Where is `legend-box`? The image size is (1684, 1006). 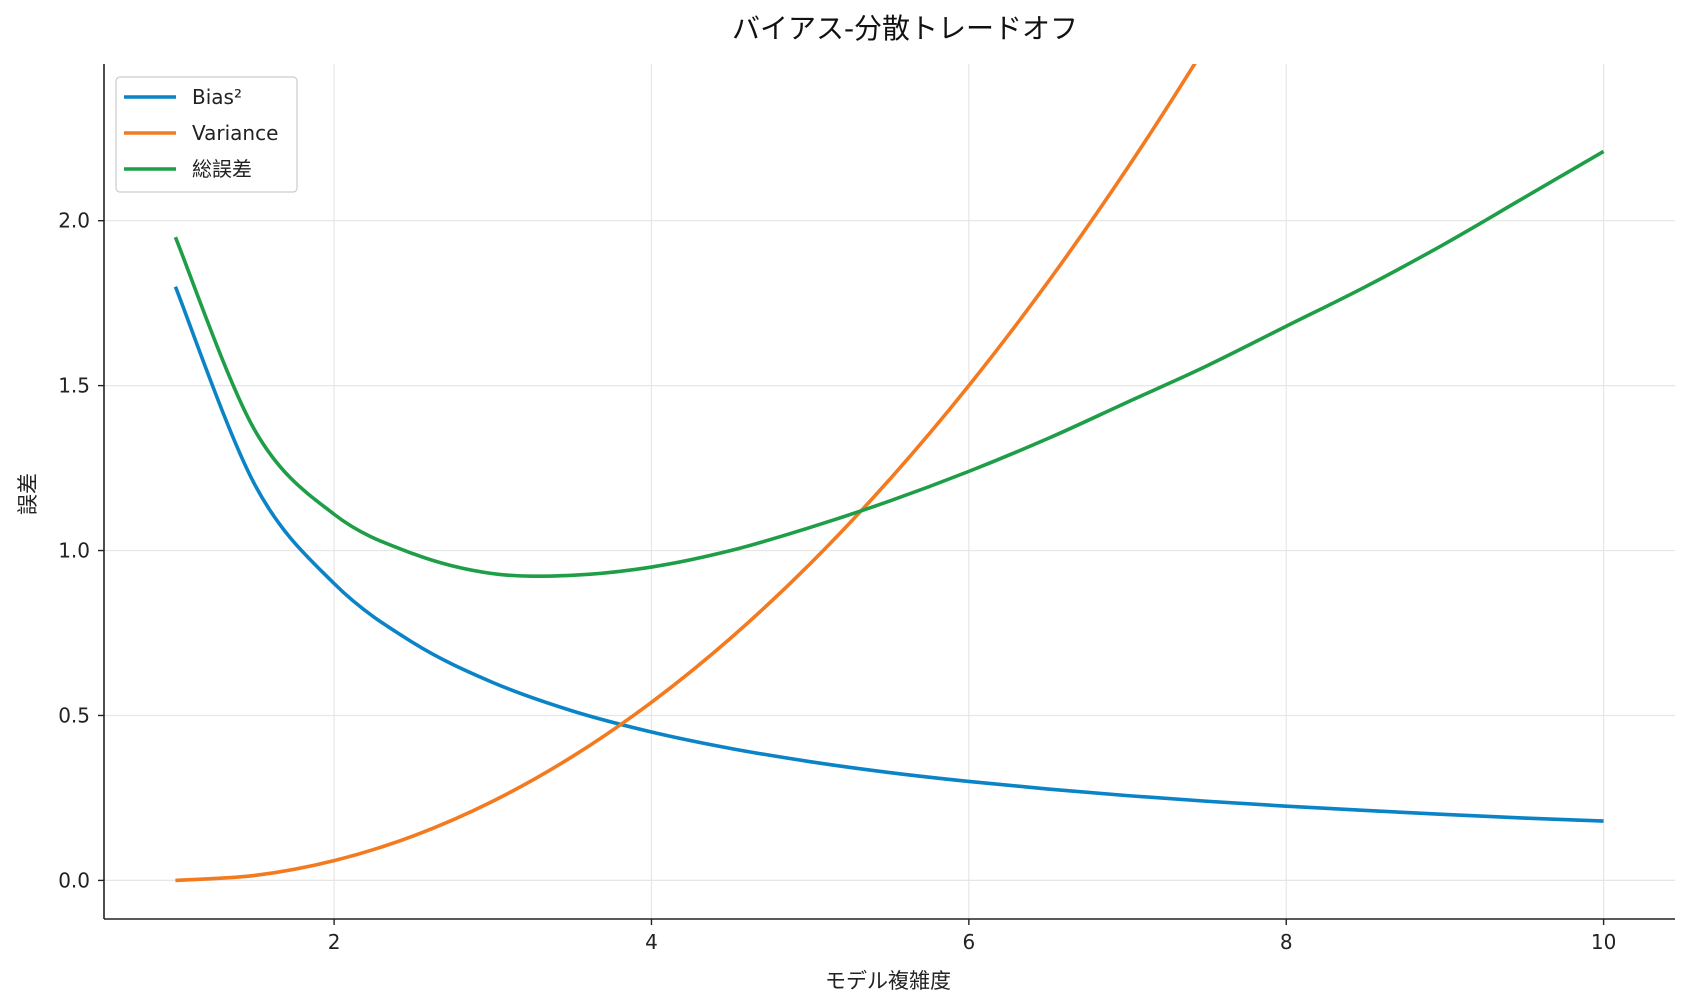
legend-box is located at coordinates (206, 134).